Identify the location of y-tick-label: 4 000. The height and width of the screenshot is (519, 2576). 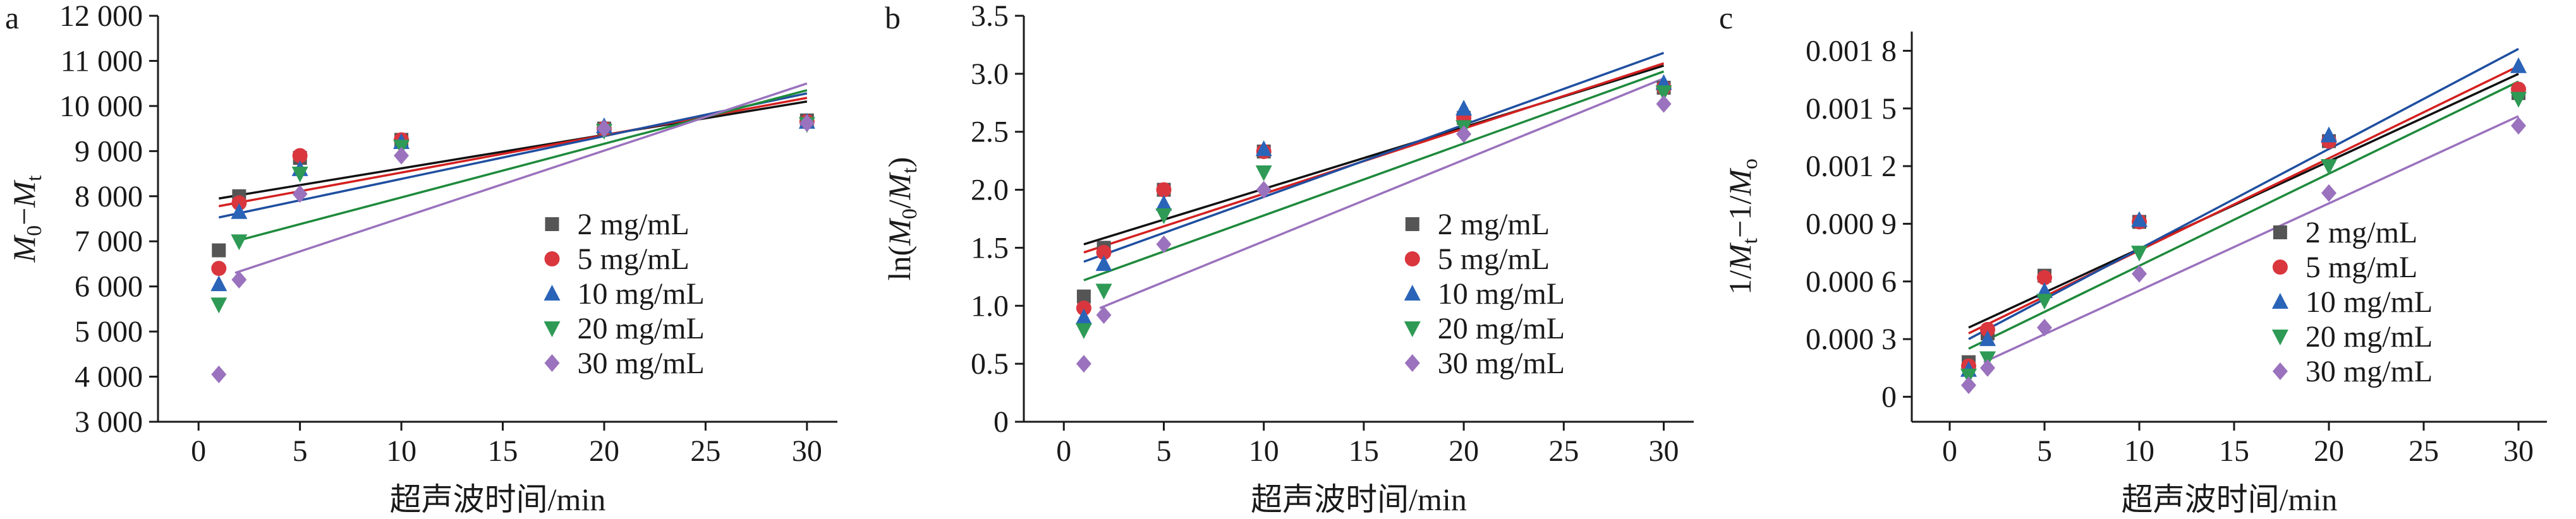
(109, 377).